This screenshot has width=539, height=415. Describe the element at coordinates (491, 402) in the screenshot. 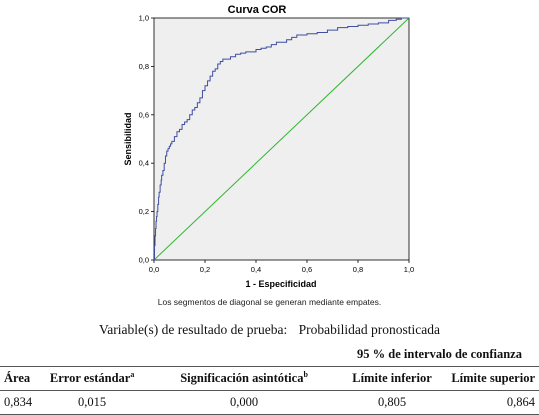

I see `cell-upper-limit: 0,864` at that location.